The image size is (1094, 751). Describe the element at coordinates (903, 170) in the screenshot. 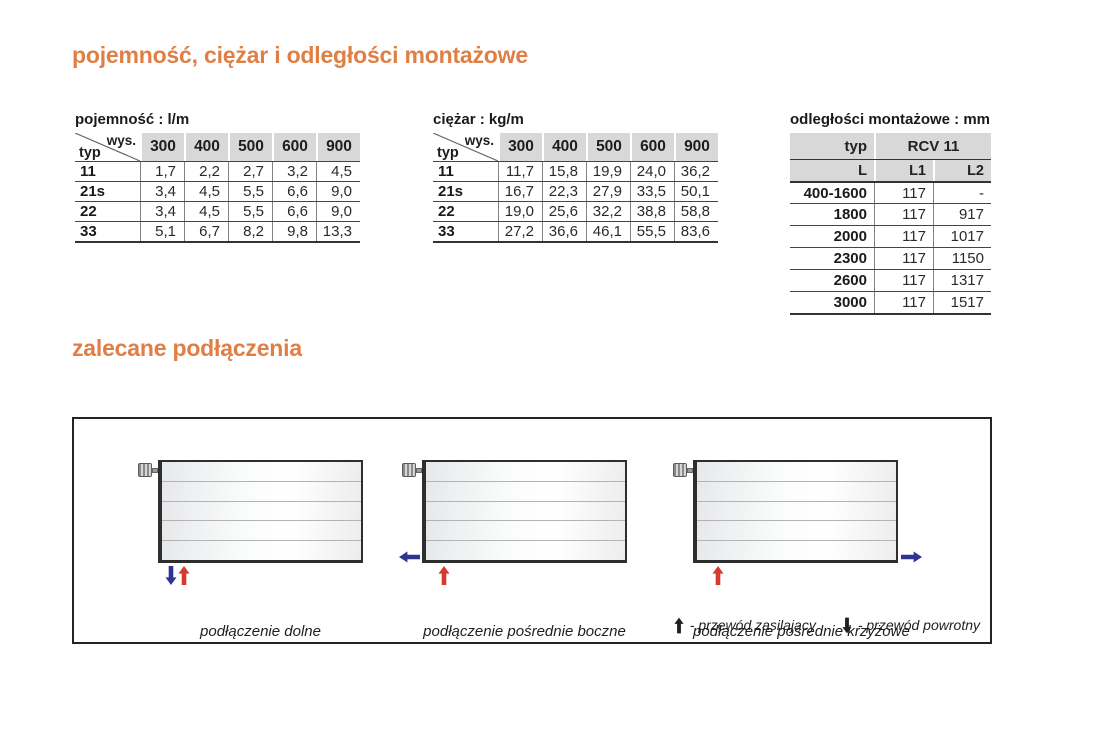

I see `column-header: L1` at that location.